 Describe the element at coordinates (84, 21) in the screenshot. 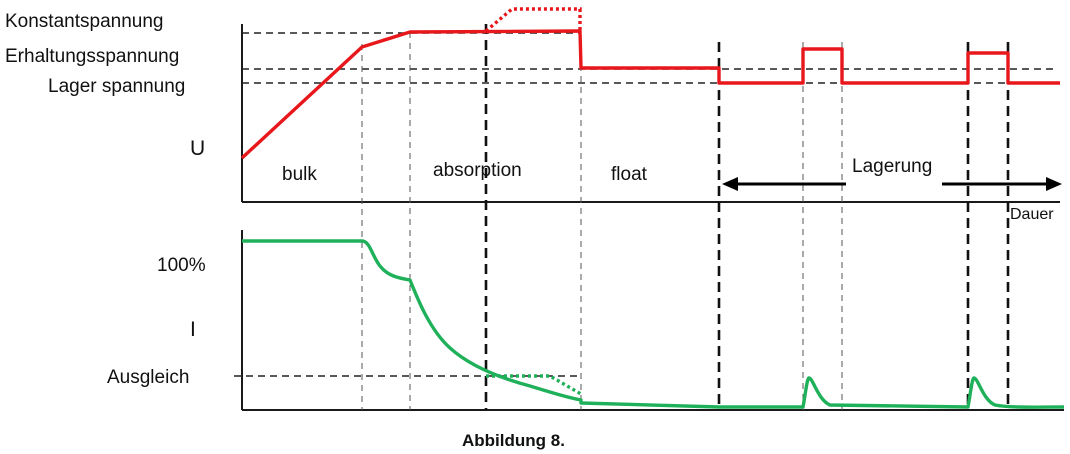

I see `constant-voltage-label: Konstantspannung` at that location.